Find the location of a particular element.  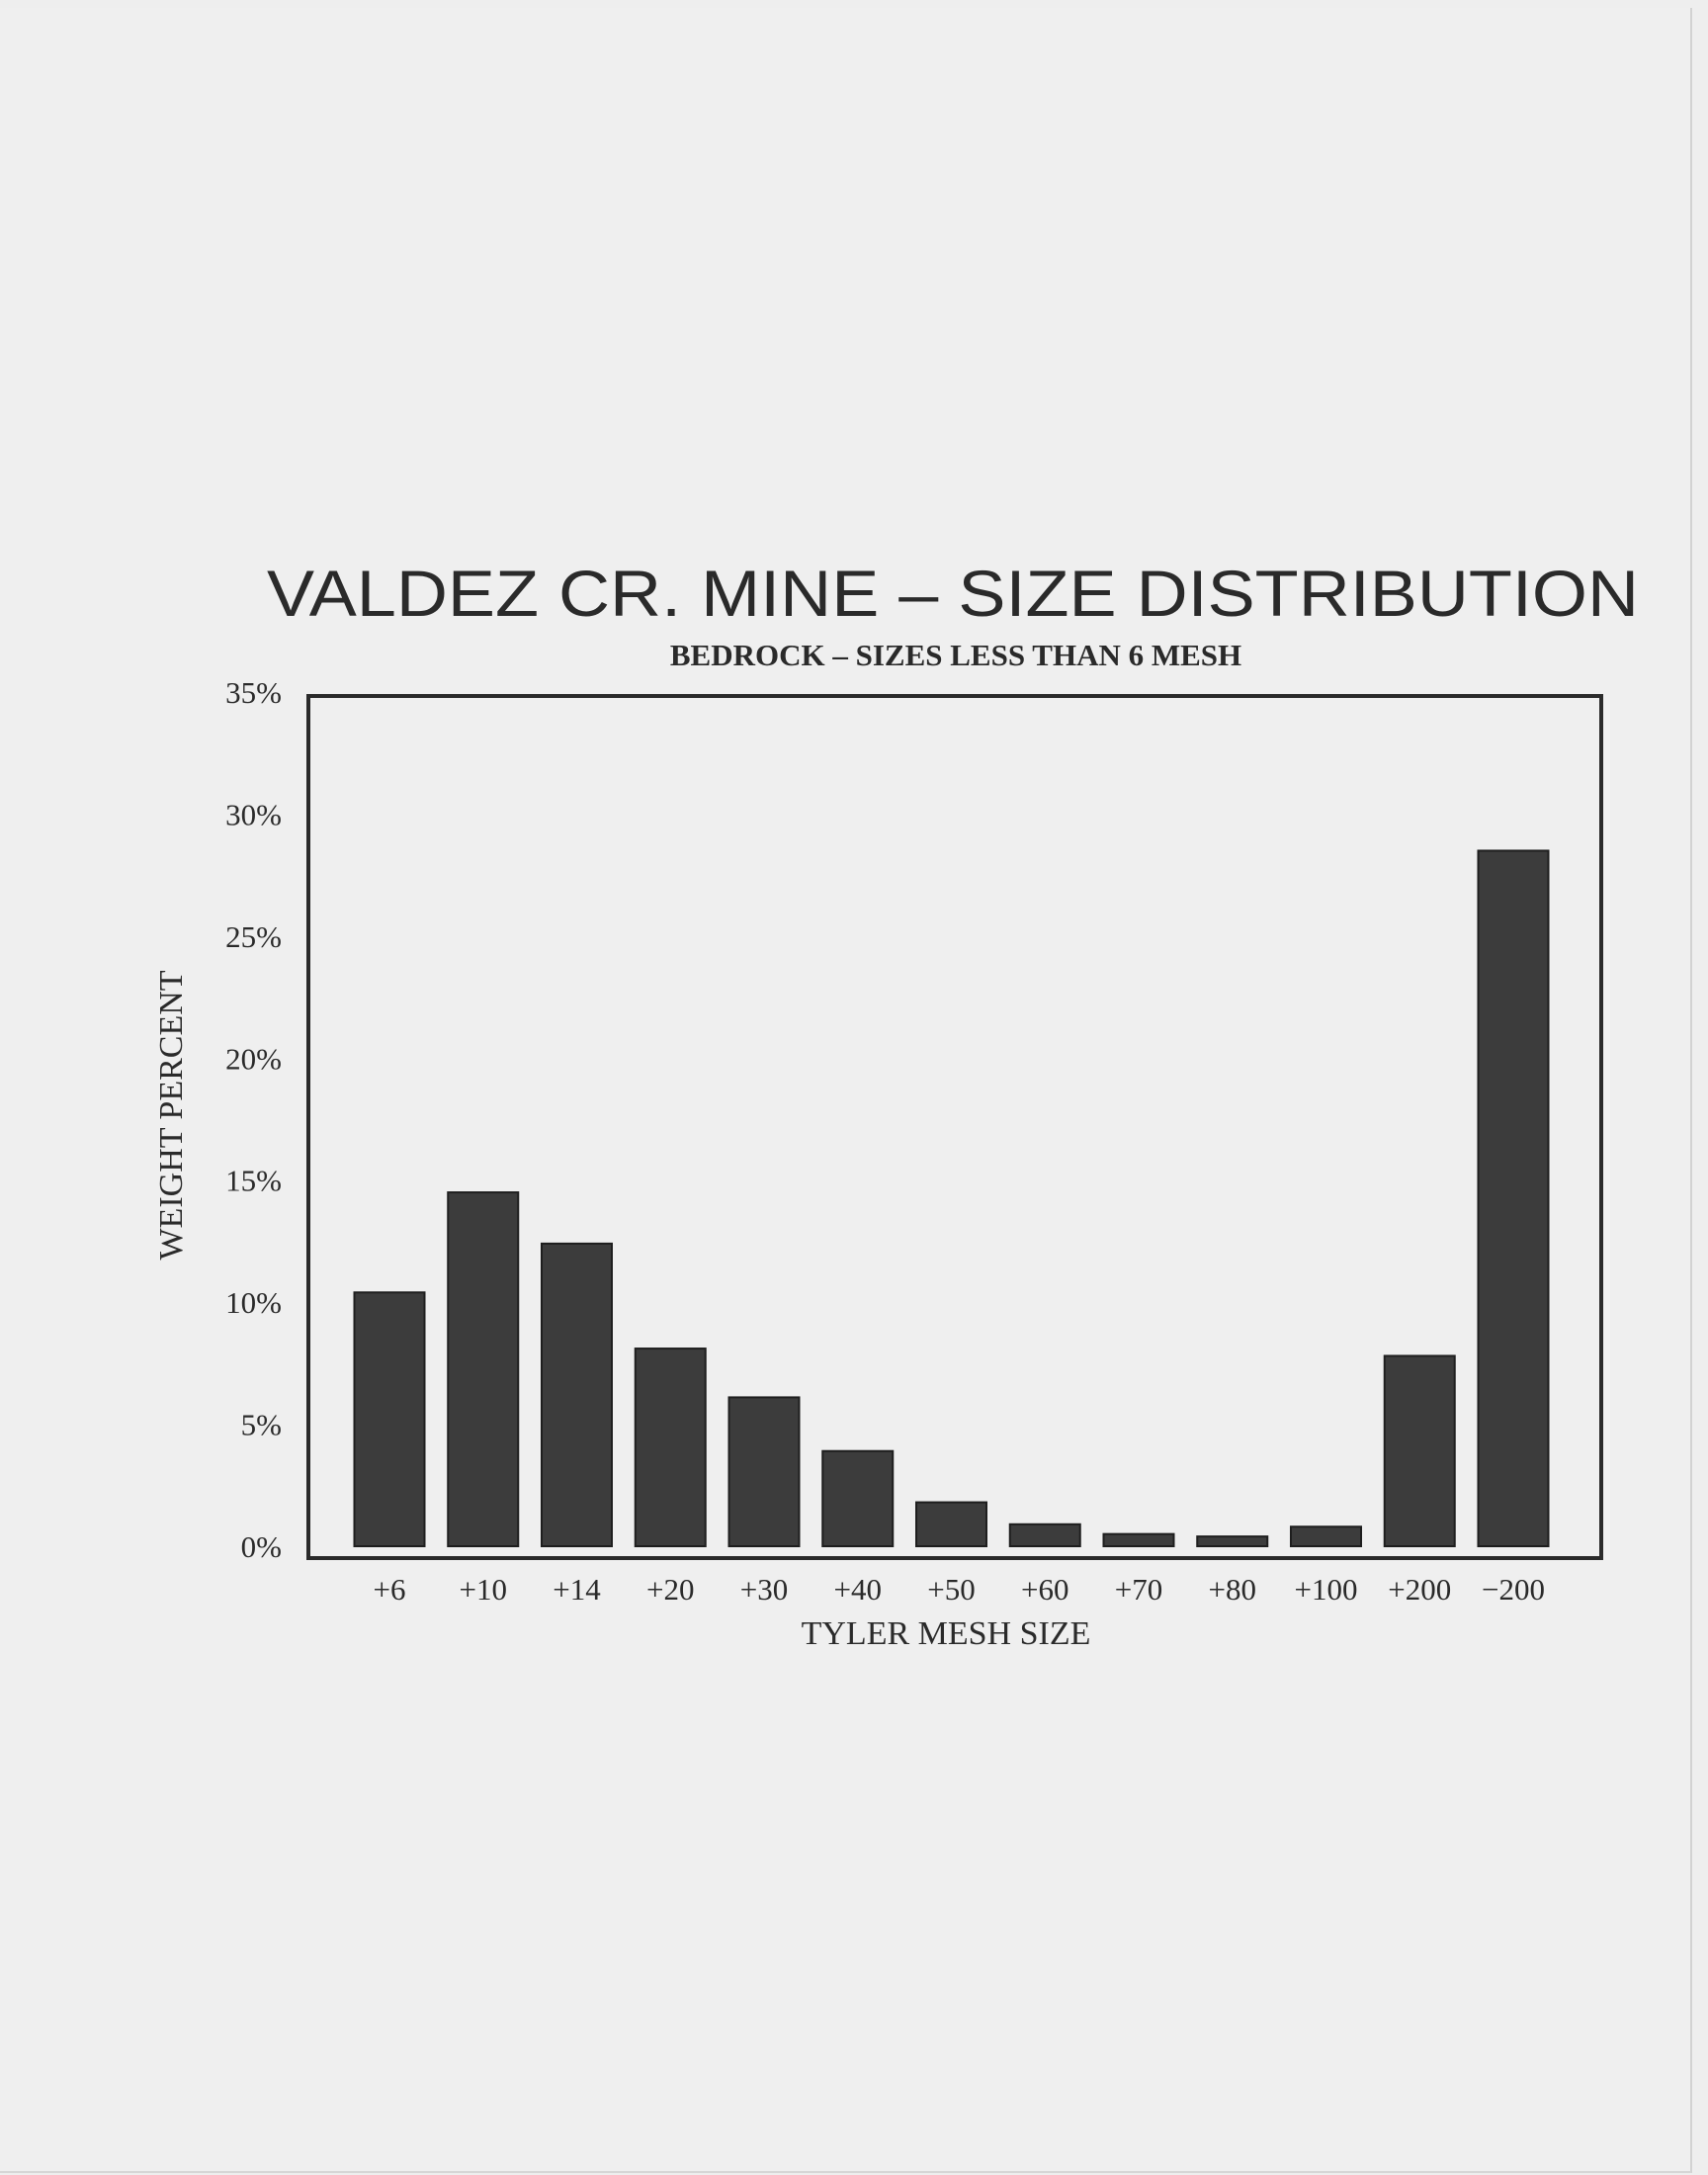

x-tick-label: +14 is located at coordinates (577, 1590).